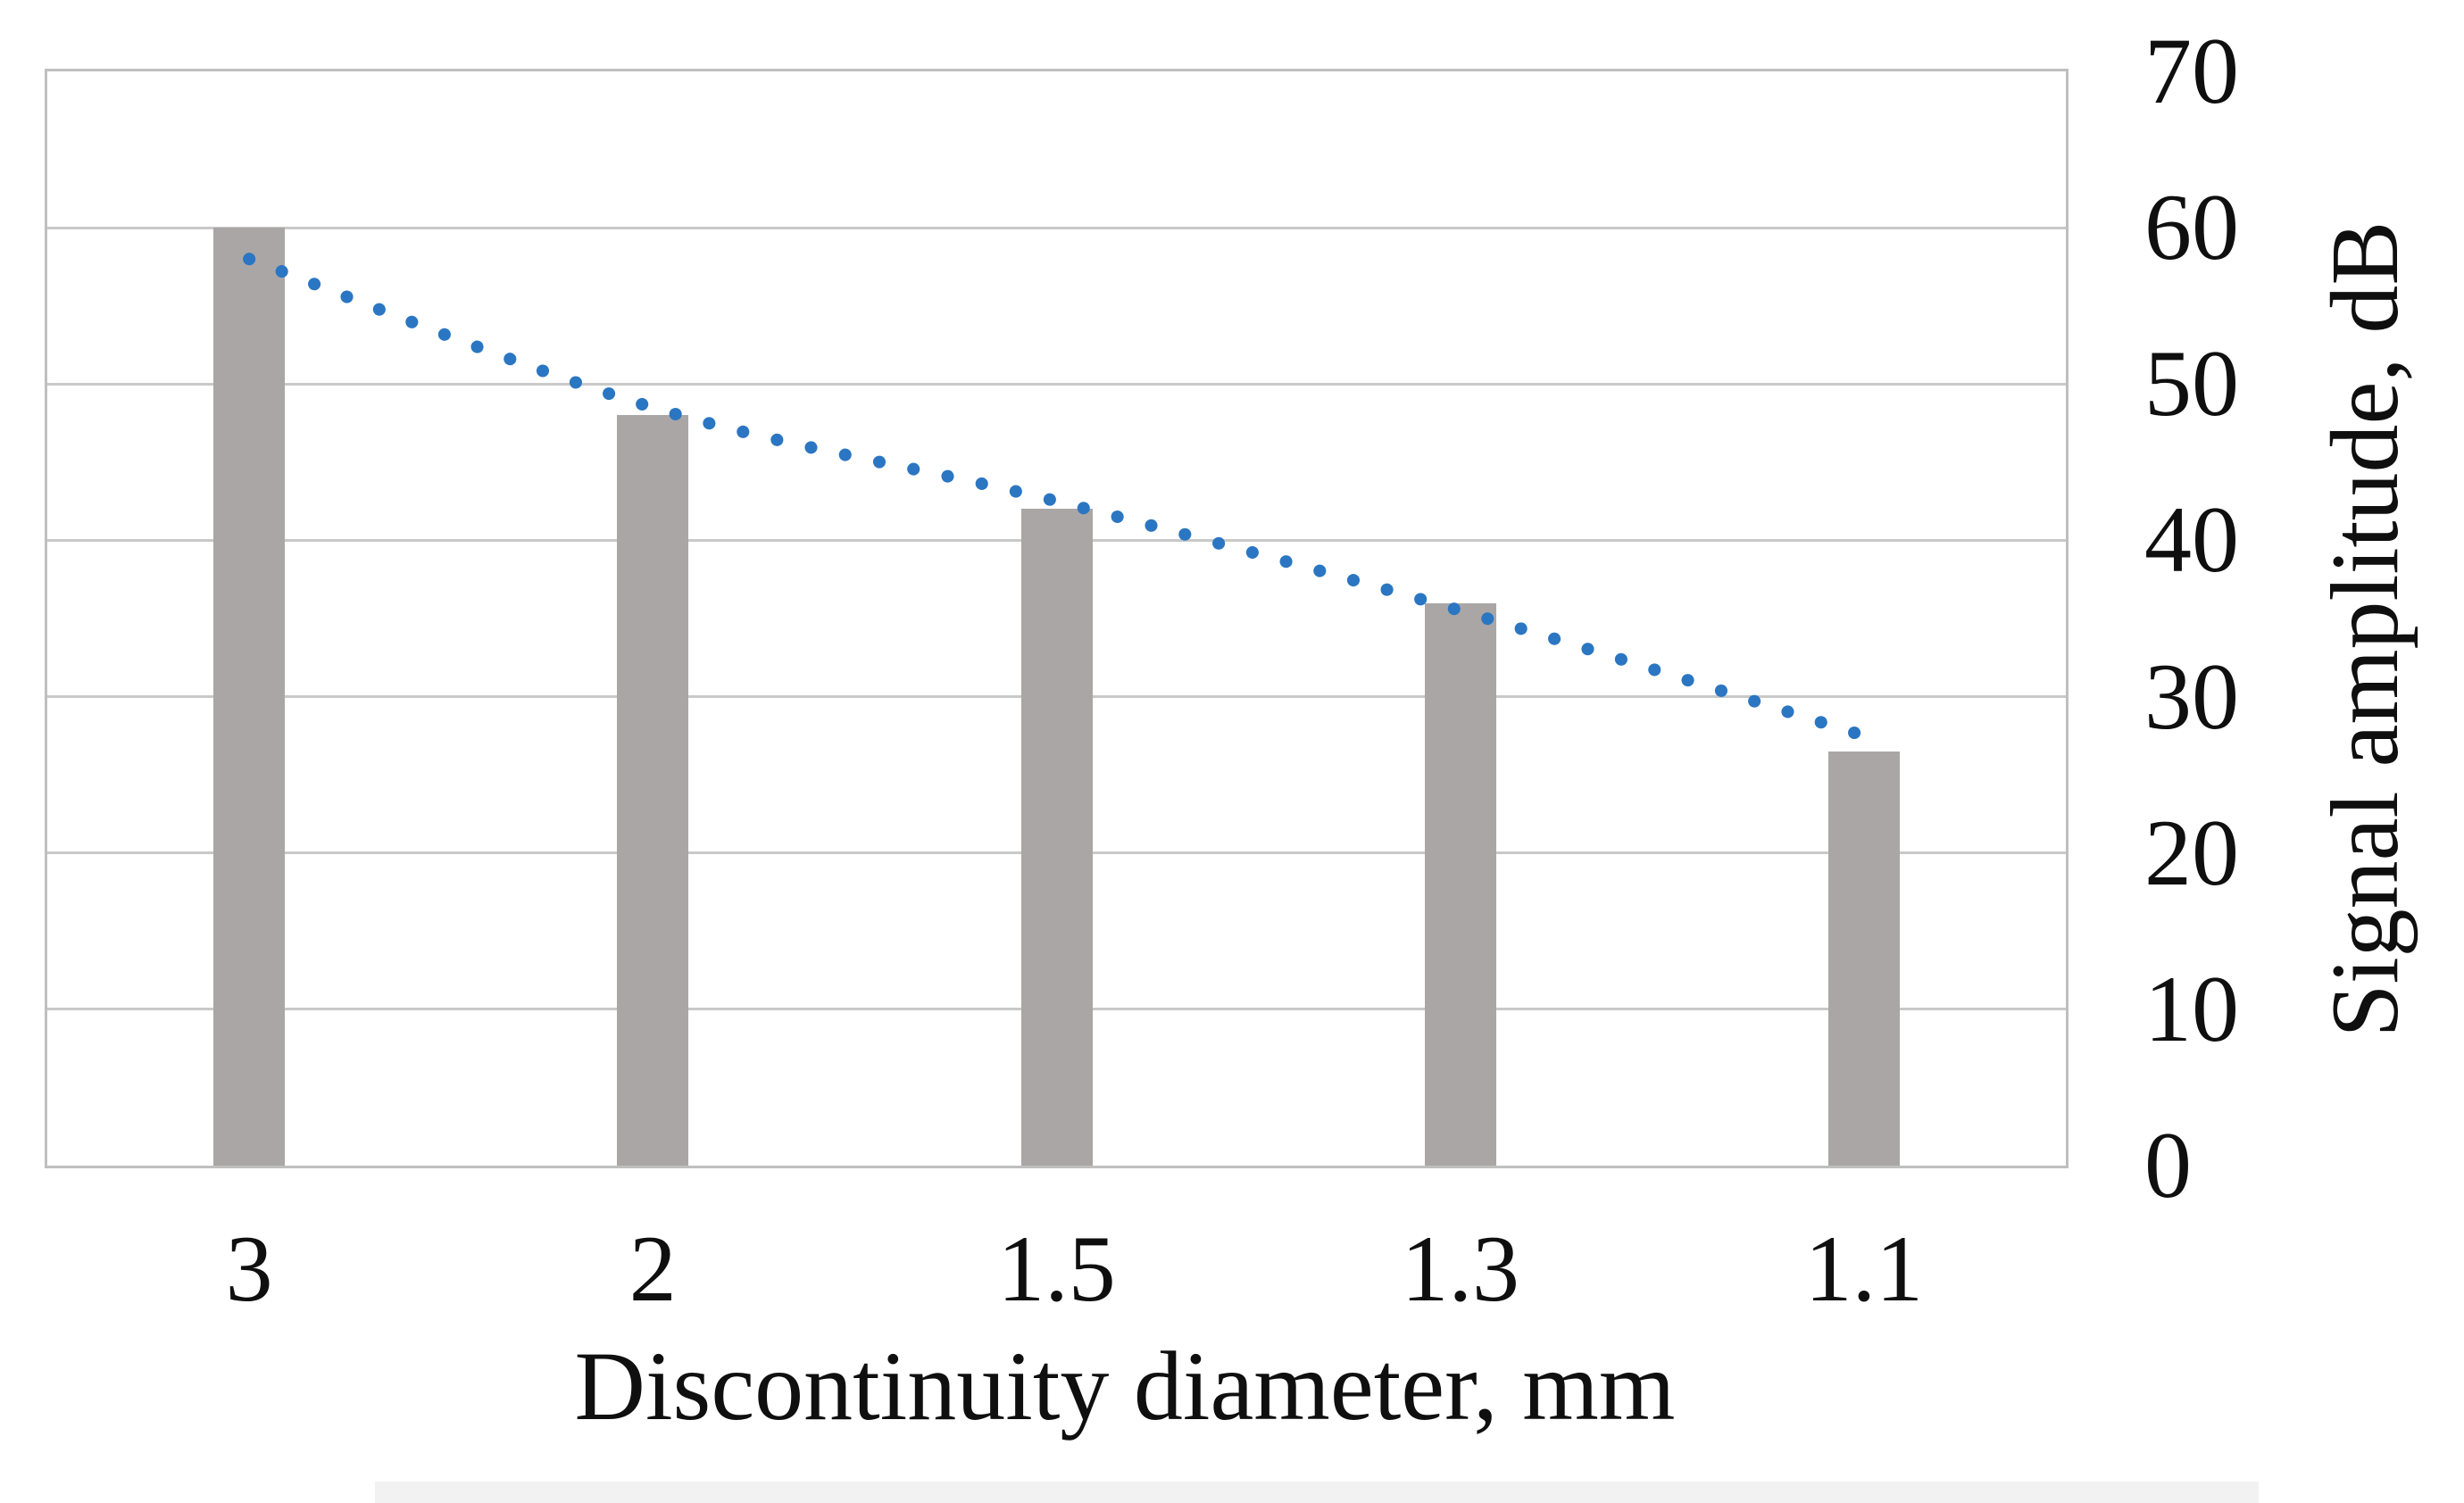 This screenshot has height=1503, width=2464. Describe the element at coordinates (2191, 853) in the screenshot. I see `y-tick-label-20: 20` at that location.